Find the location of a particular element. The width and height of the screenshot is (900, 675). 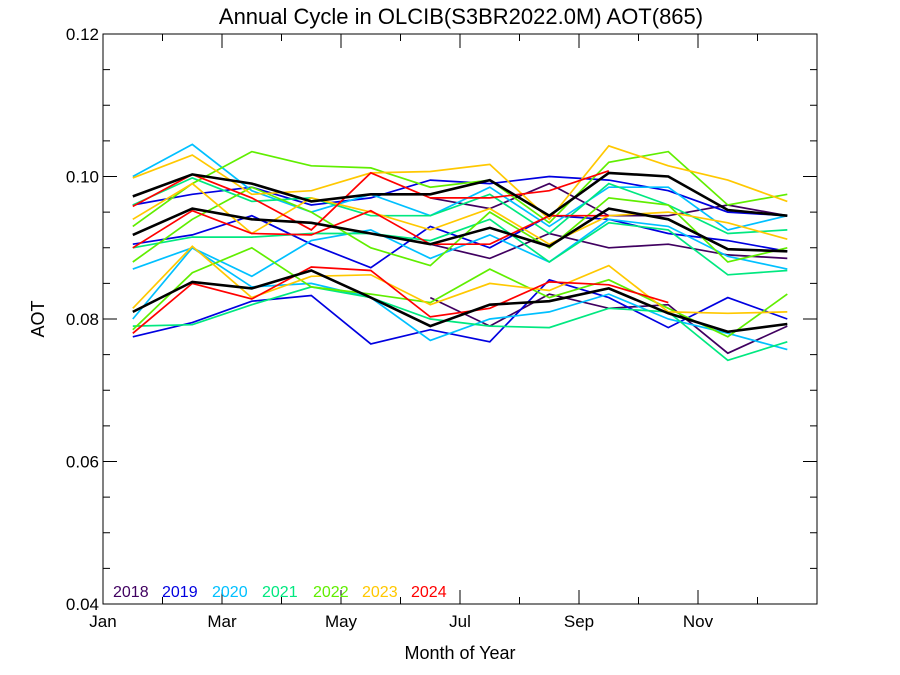

legend-entry-2023: 2023 is located at coordinates (380, 592).